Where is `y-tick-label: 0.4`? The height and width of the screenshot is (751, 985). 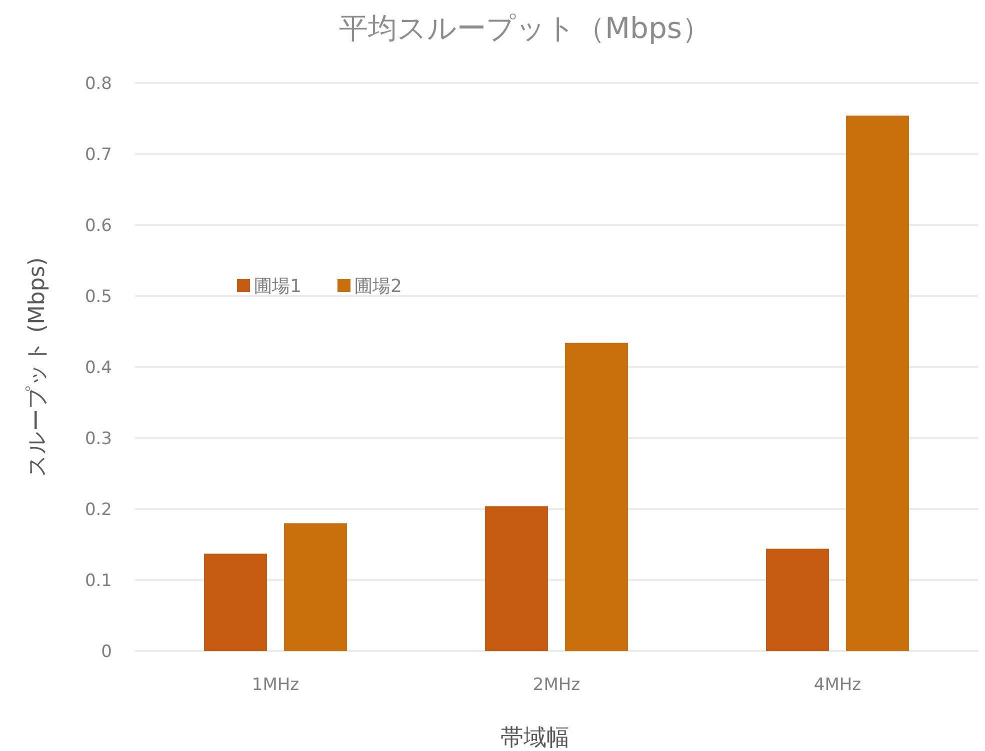 y-tick-label: 0.4 is located at coordinates (98, 368).